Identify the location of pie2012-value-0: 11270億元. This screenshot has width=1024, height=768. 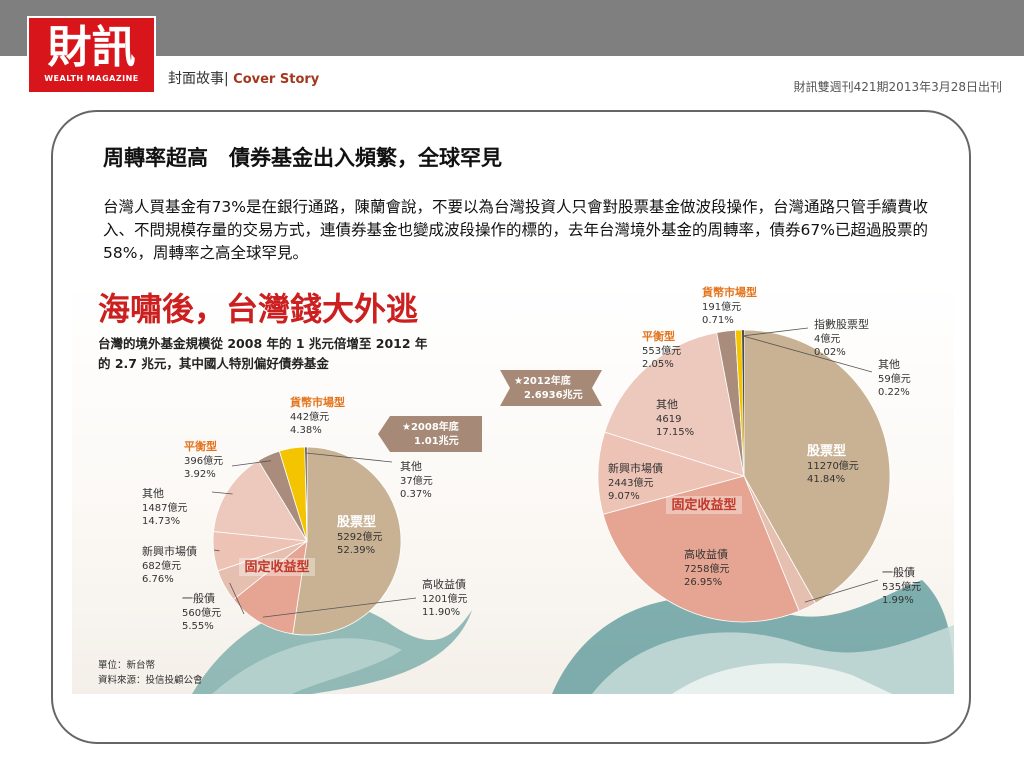
(833, 465).